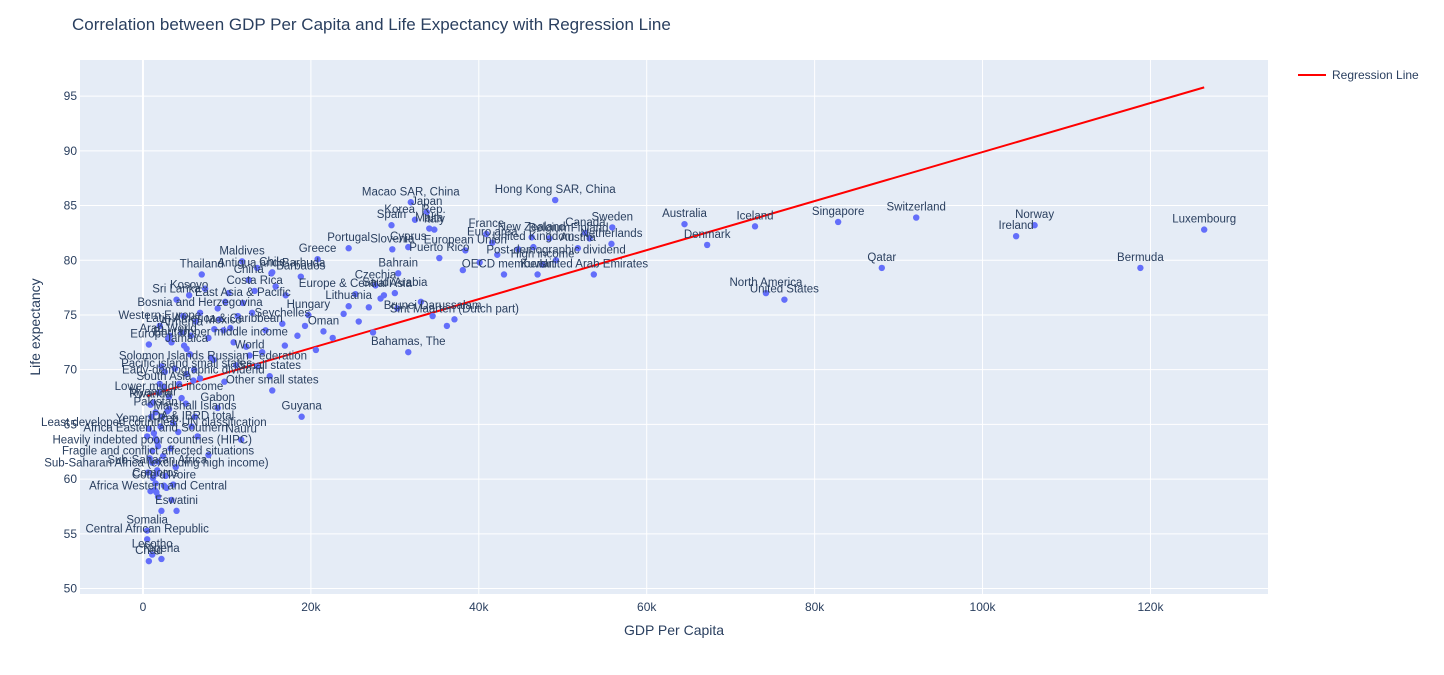 The image size is (1444, 675). Describe the element at coordinates (1358, 75) in the screenshot. I see `legend: Regression Line` at that location.